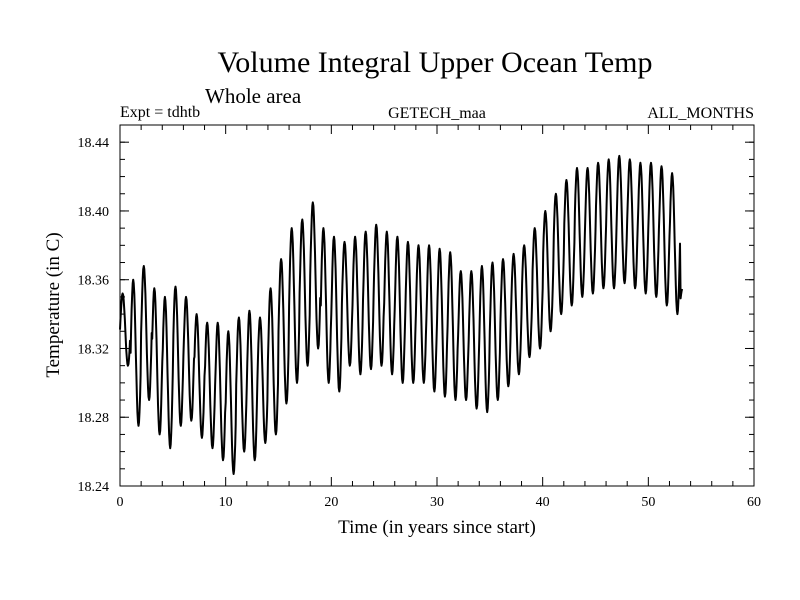  I want to click on y-tick-label: 18.24, so click(94, 487).